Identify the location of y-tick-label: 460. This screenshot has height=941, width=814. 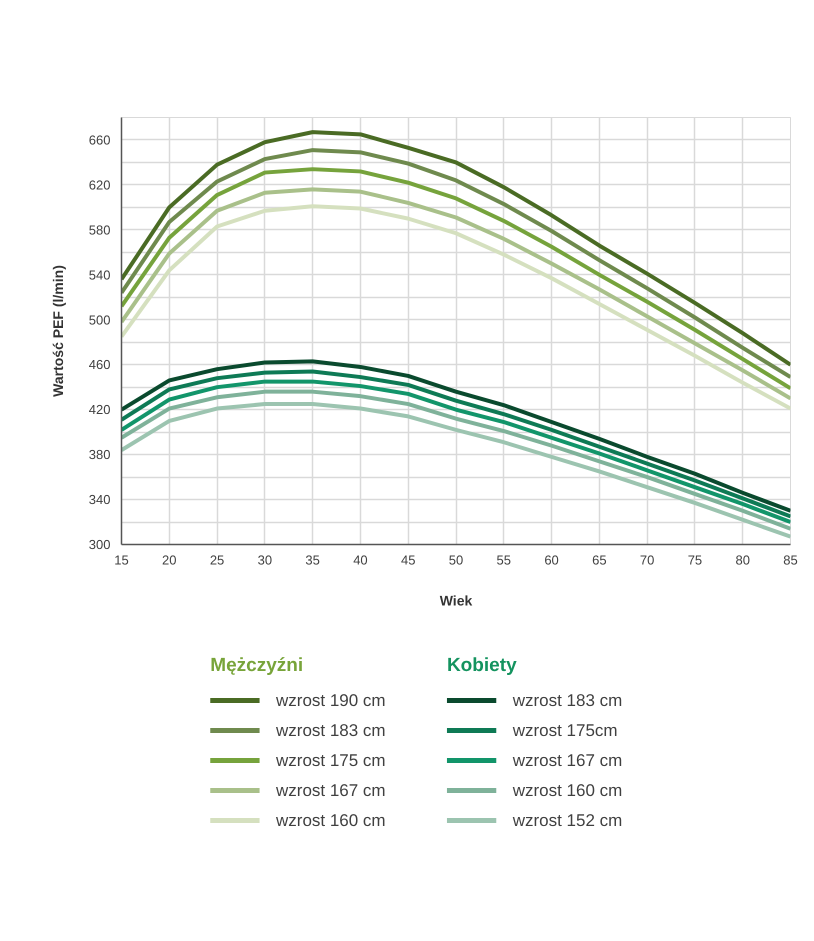
(99, 364).